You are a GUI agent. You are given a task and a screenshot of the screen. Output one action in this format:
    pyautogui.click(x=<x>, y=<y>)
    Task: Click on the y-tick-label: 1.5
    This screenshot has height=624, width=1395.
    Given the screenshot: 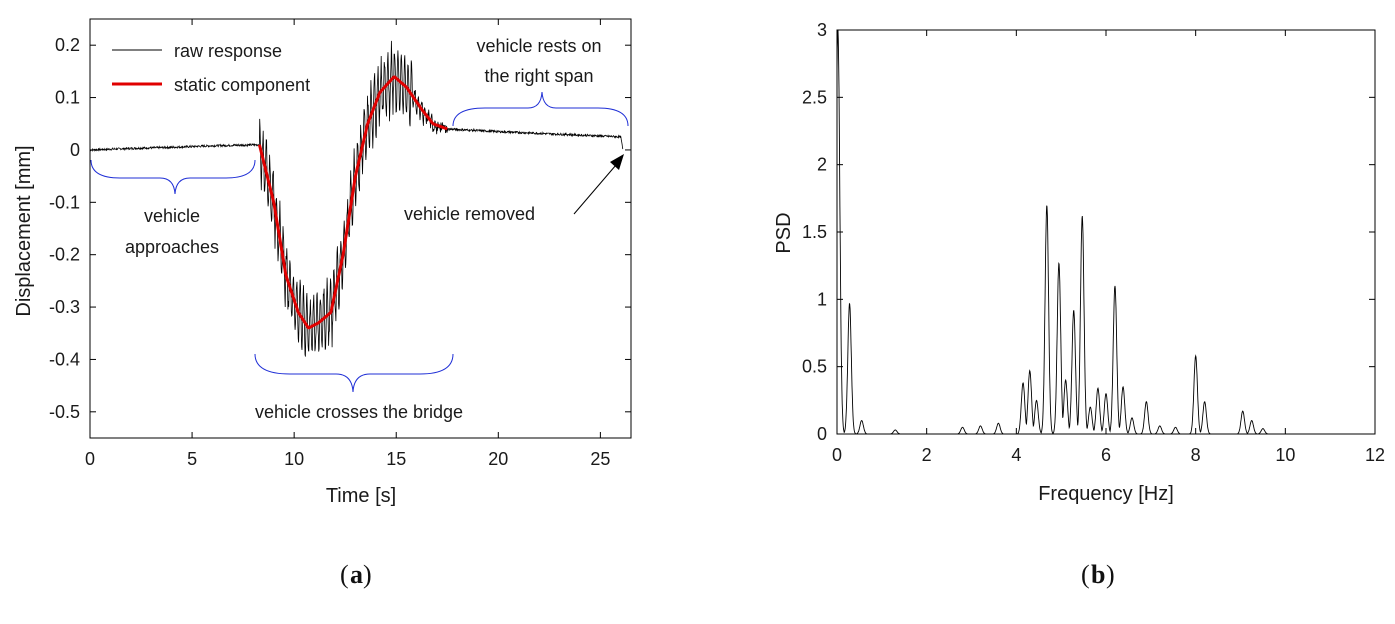 What is the action you would take?
    pyautogui.click(x=814, y=232)
    